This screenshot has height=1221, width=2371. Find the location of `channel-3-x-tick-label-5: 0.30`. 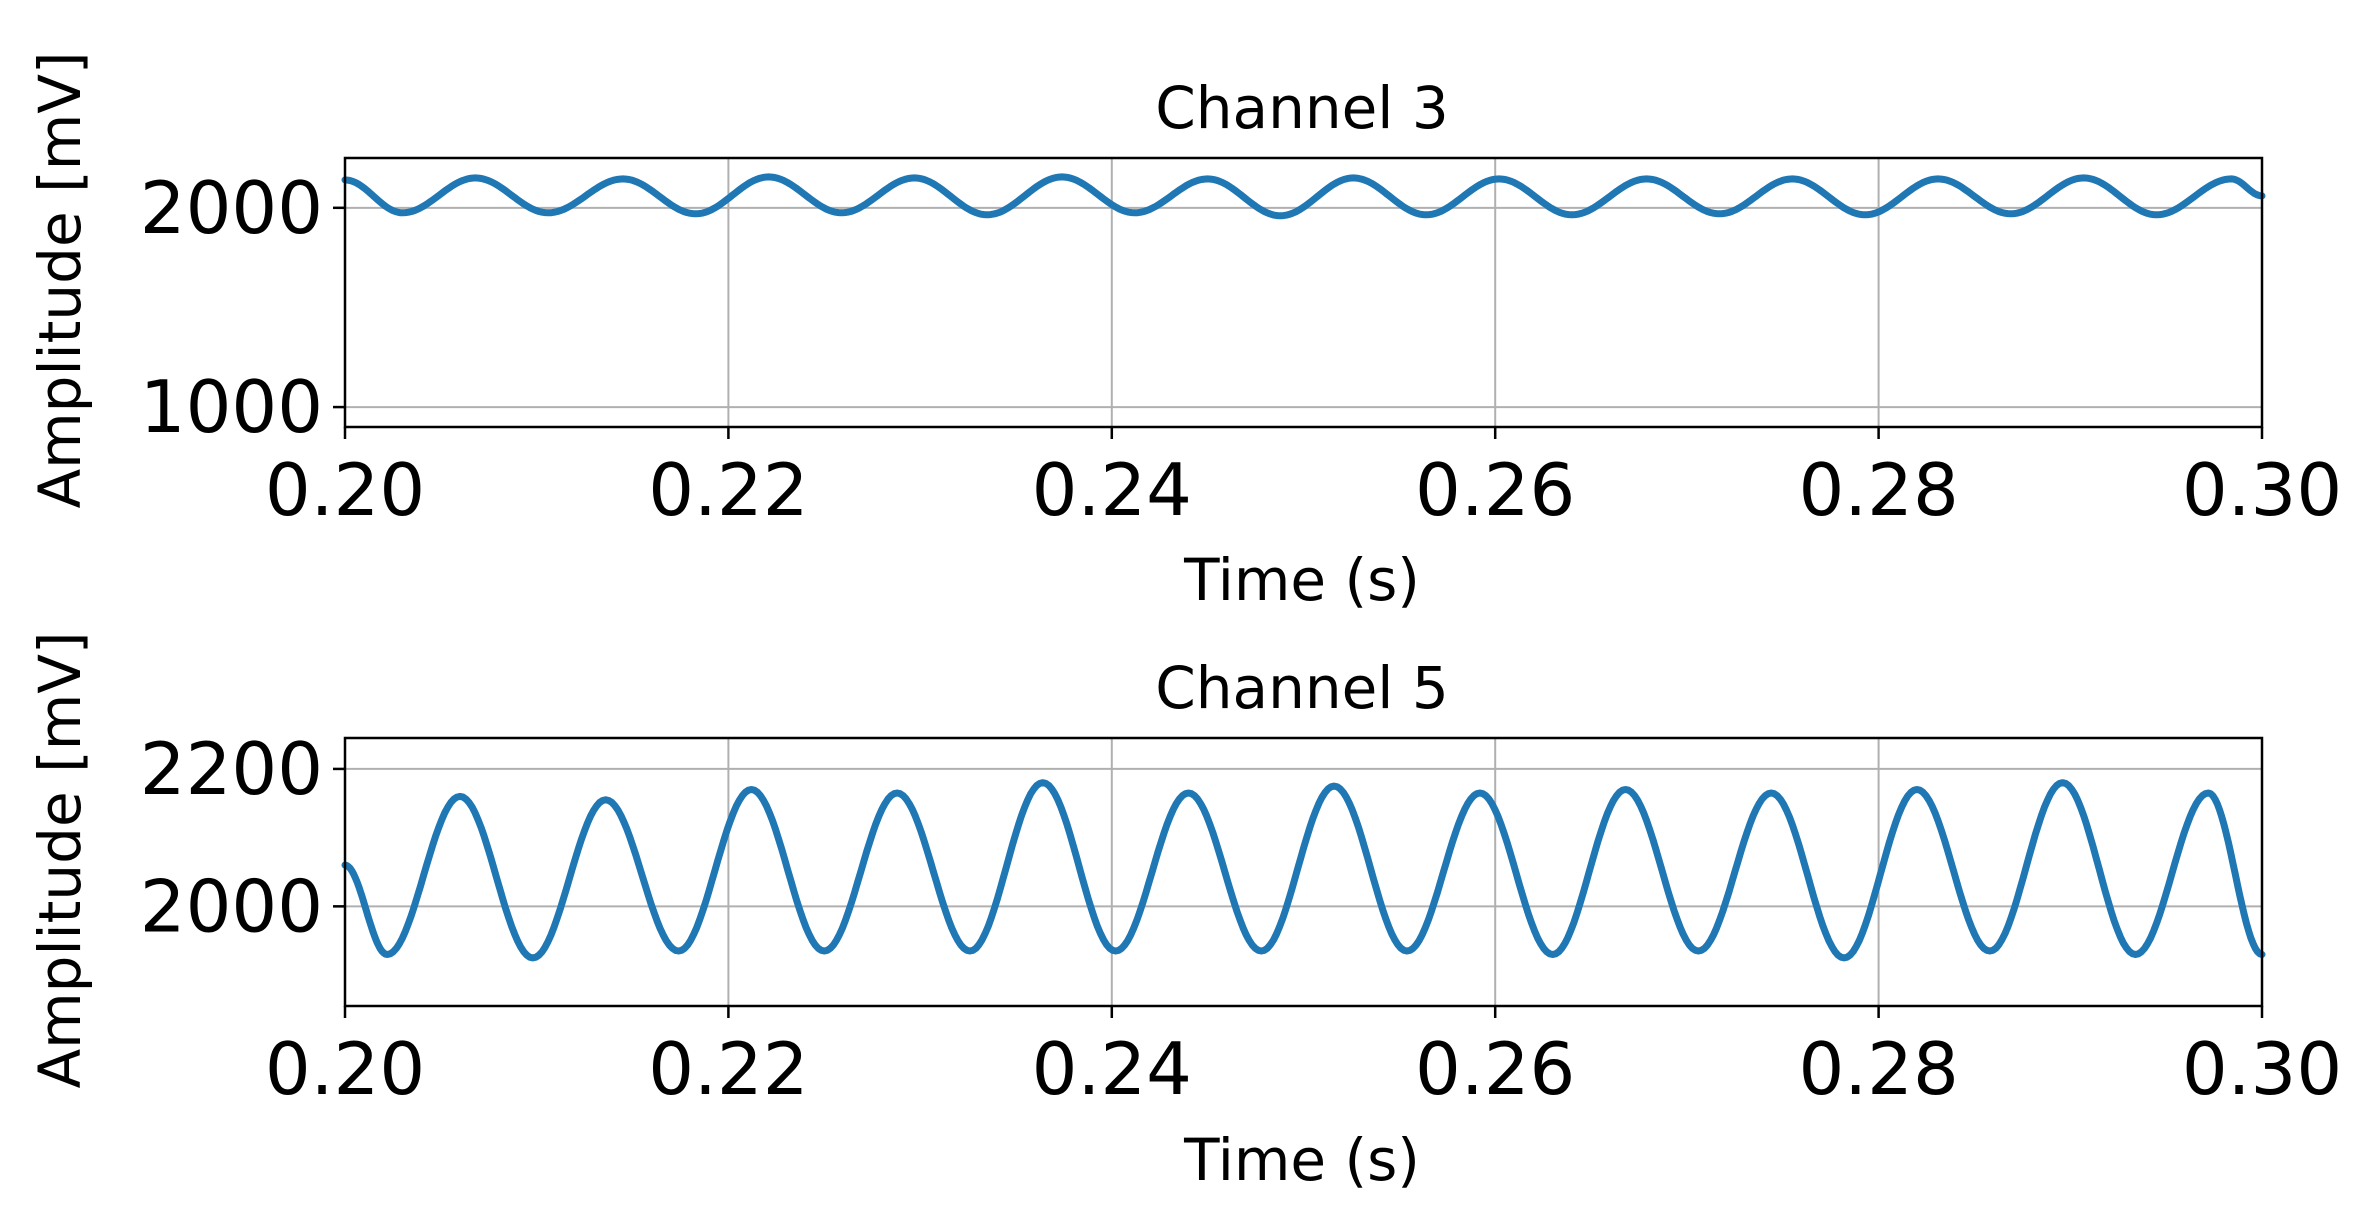

channel-3-x-tick-label-5: 0.30 is located at coordinates (2262, 490).